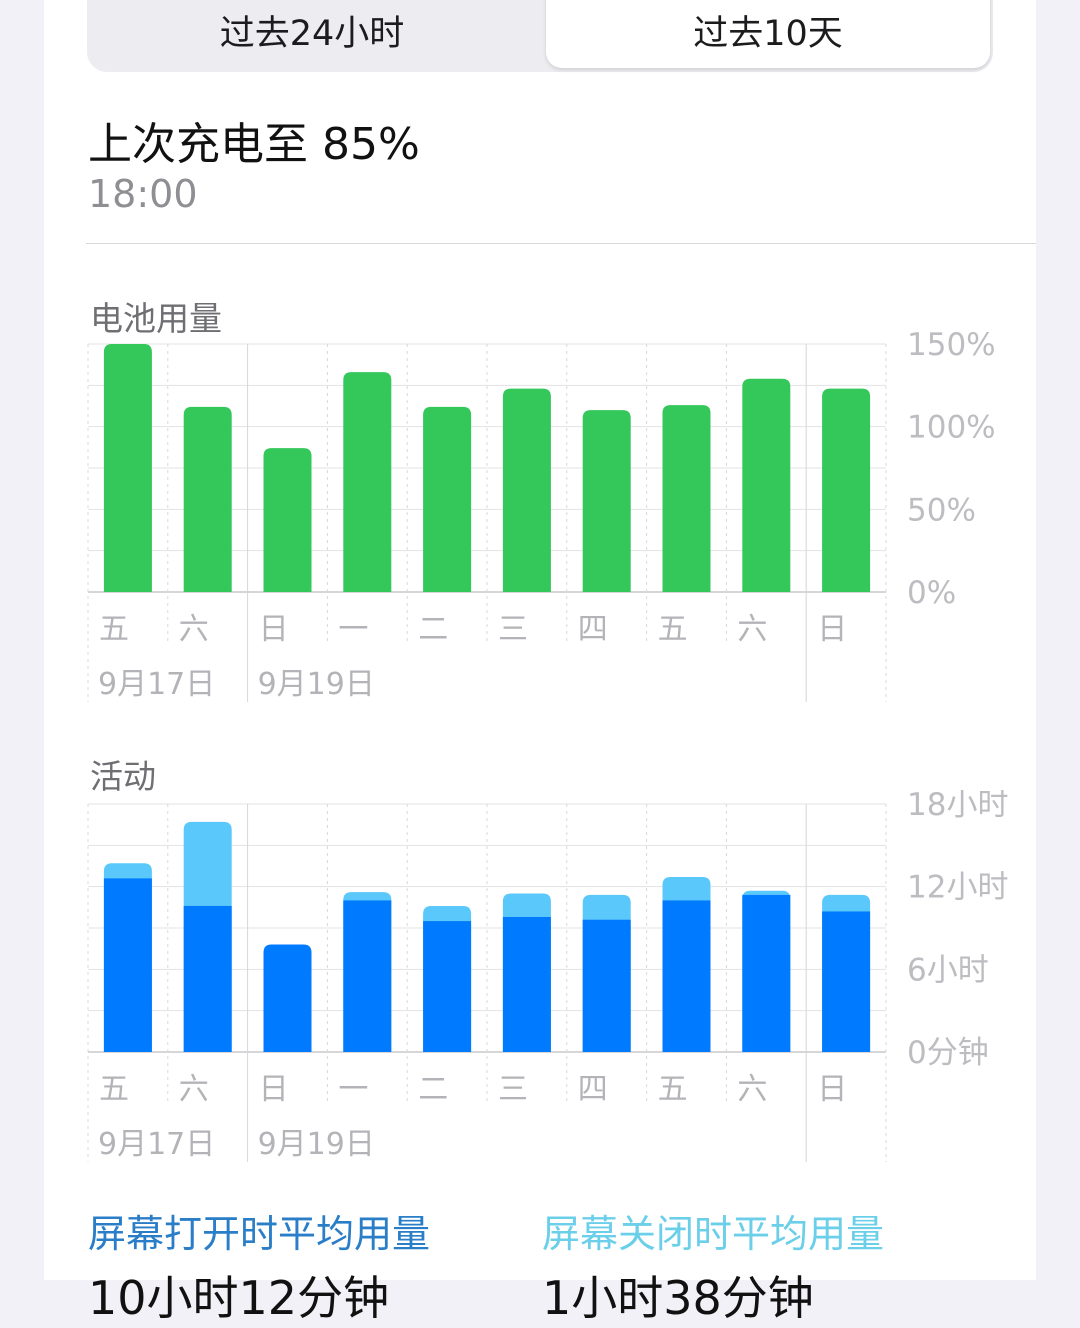 The image size is (1080, 1328). What do you see at coordinates (254, 144) in the screenshot?
I see `last-charge-title: 上次充电至 85%` at bounding box center [254, 144].